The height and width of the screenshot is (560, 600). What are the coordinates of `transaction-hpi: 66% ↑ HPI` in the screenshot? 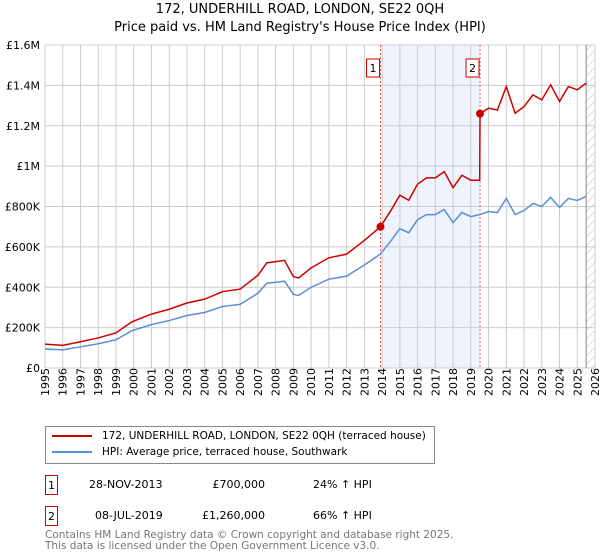 It's located at (342, 515).